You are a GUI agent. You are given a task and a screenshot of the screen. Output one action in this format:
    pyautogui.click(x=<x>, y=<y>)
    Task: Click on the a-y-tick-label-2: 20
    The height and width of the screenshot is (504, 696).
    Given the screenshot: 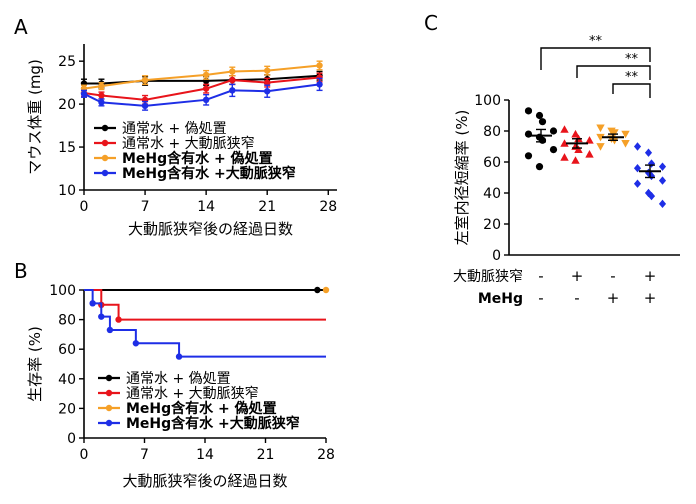 What is the action you would take?
    pyautogui.click(x=67, y=105)
    